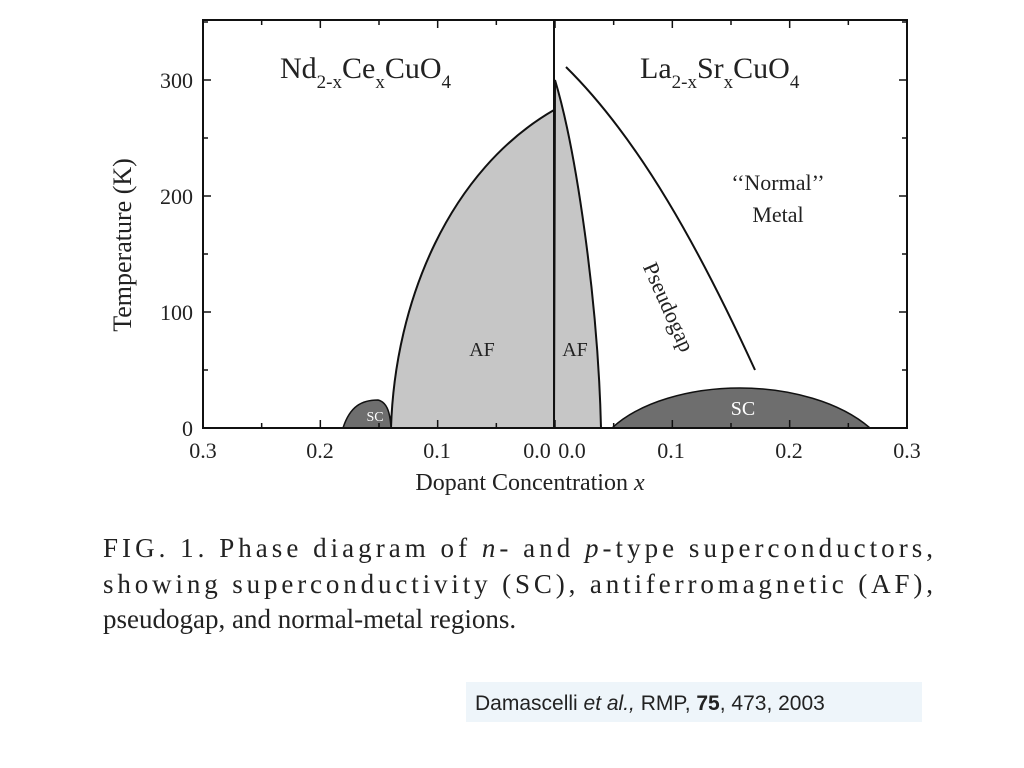  Describe the element at coordinates (529, 703) in the screenshot. I see `citation-part: Damascelli` at that location.